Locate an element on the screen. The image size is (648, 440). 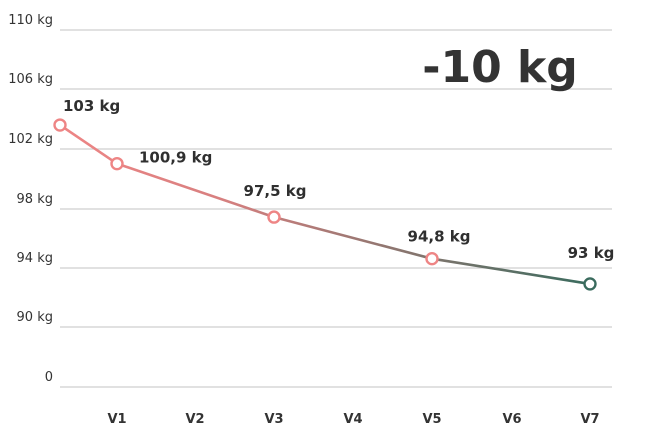
x-tick-label: V3 is located at coordinates (273, 419).